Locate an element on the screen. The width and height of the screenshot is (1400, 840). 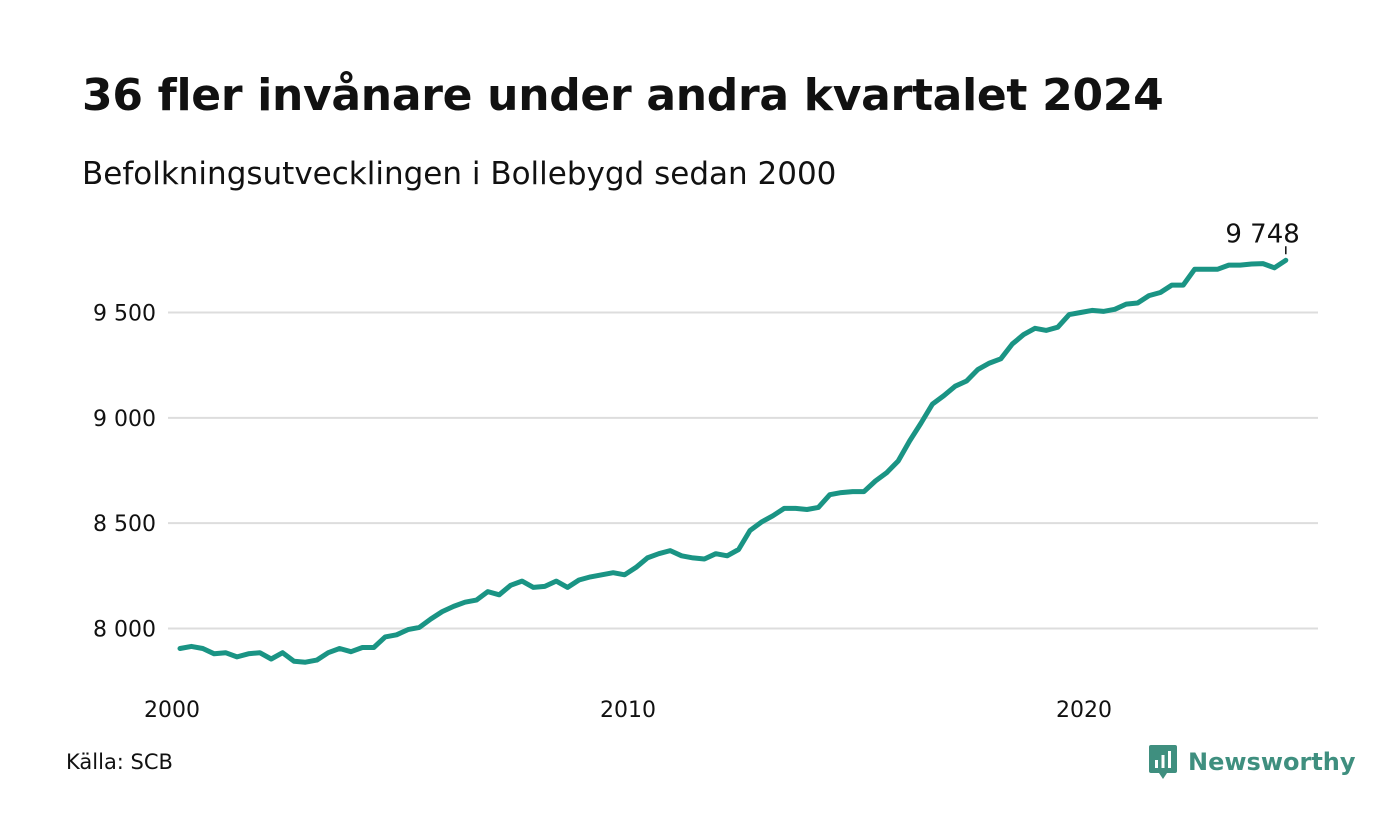
y-tick-label: 9 500 is located at coordinates (124, 314).